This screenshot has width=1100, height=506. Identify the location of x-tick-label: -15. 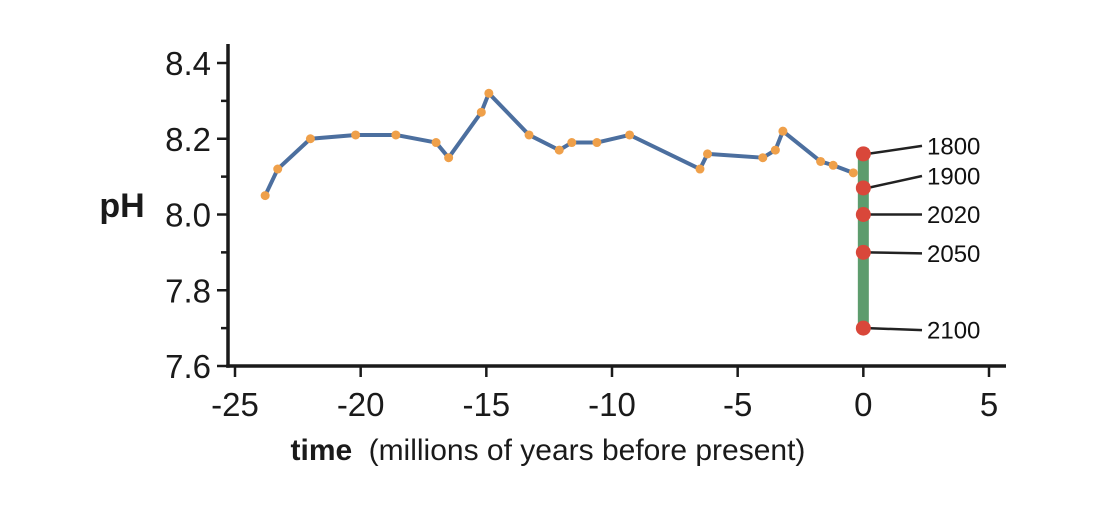
(486, 404).